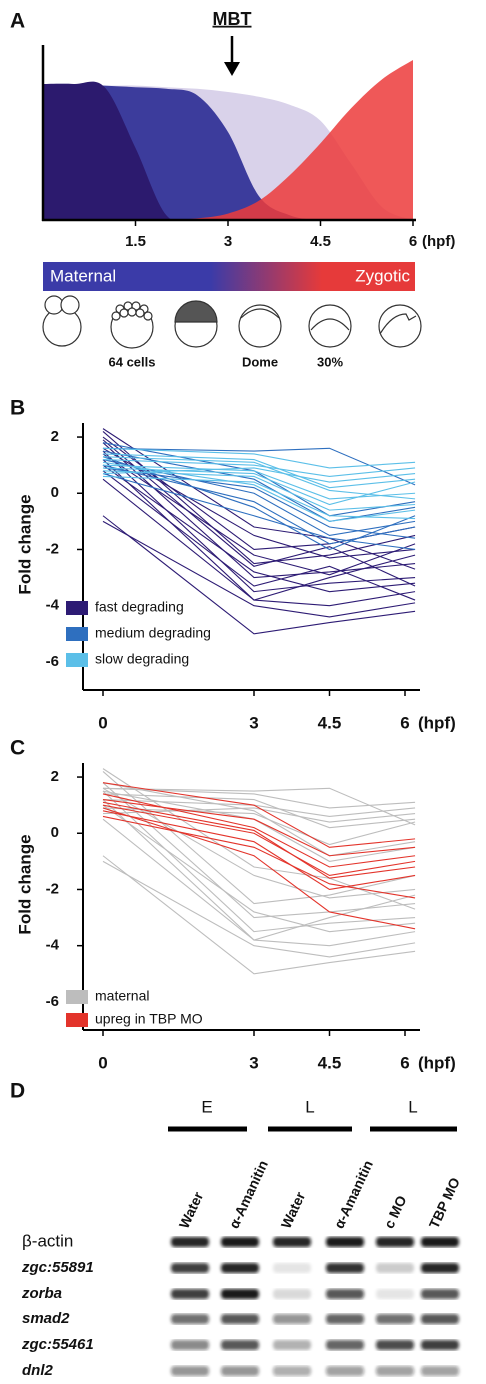 This screenshot has height=1384, width=486. What do you see at coordinates (83, 275) in the screenshot?
I see `bar-label-maternal: Maternal` at bounding box center [83, 275].